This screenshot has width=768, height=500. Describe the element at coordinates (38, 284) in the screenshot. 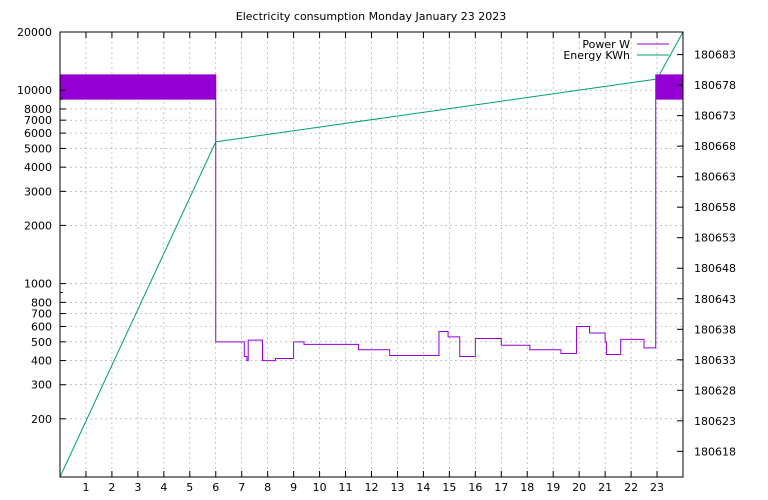

I see `y-left-tick-label: 1000` at that location.